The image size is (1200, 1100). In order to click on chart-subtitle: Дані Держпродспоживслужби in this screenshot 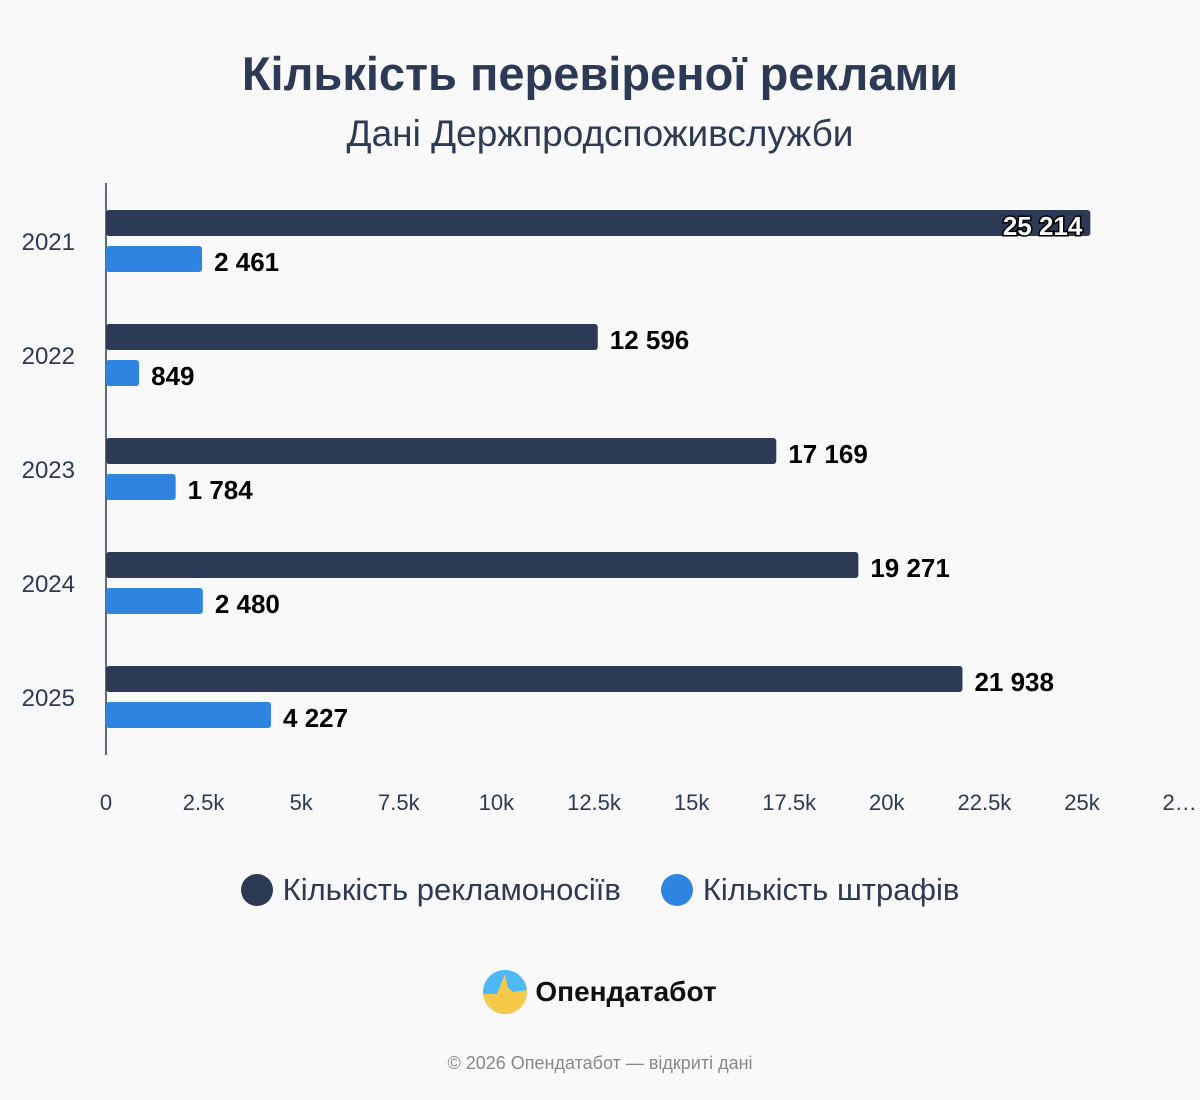, I will do `click(600, 133)`.